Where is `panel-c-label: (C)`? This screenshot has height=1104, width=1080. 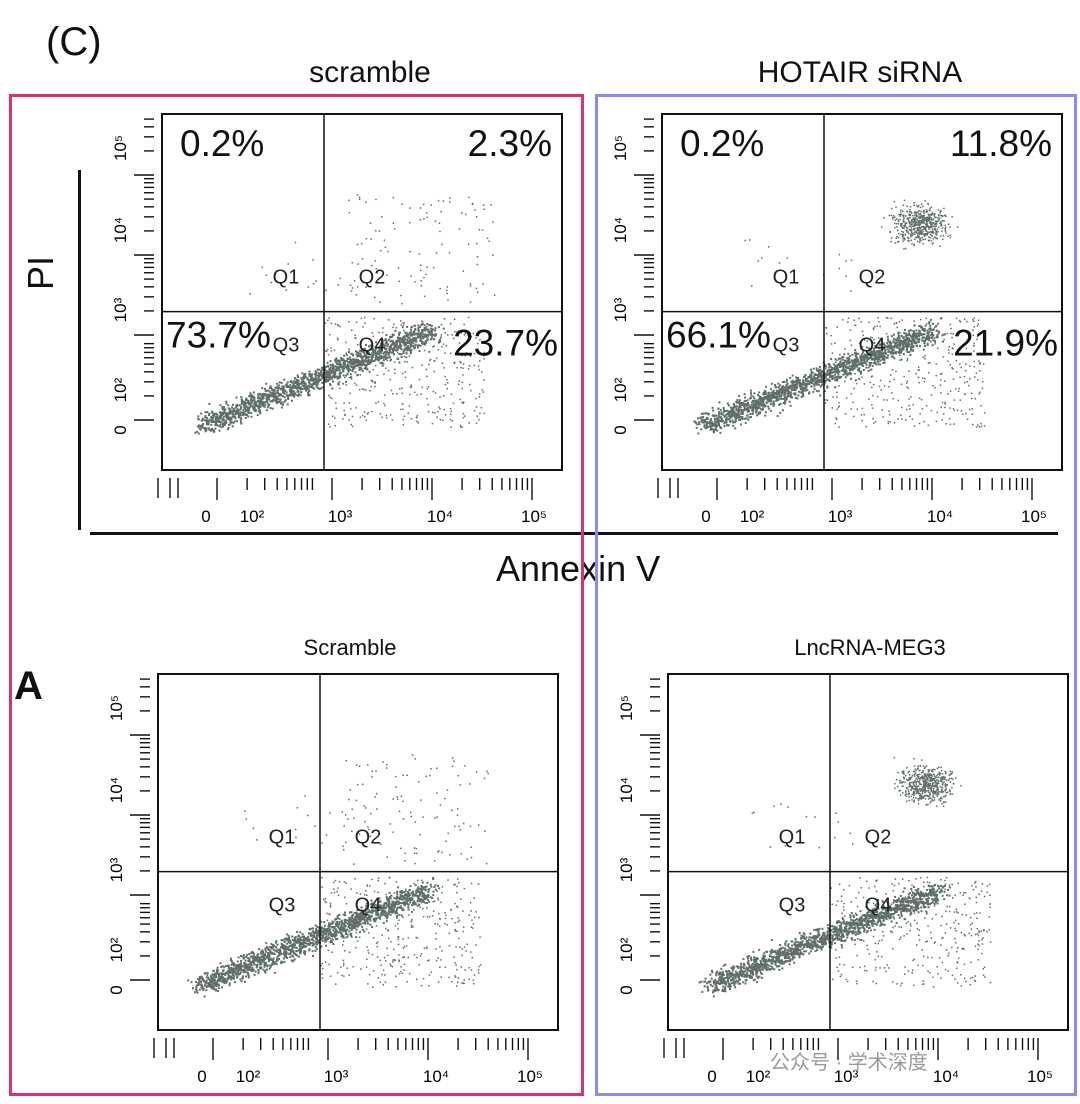 panel-c-label: (C) is located at coordinates (74, 42).